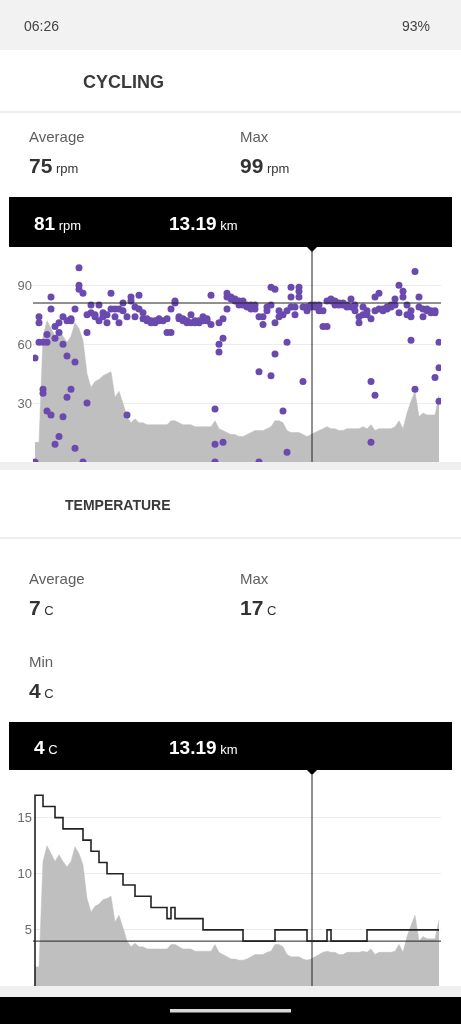  Describe the element at coordinates (24, 285) in the screenshot. I see `y-tick-label: 90` at that location.